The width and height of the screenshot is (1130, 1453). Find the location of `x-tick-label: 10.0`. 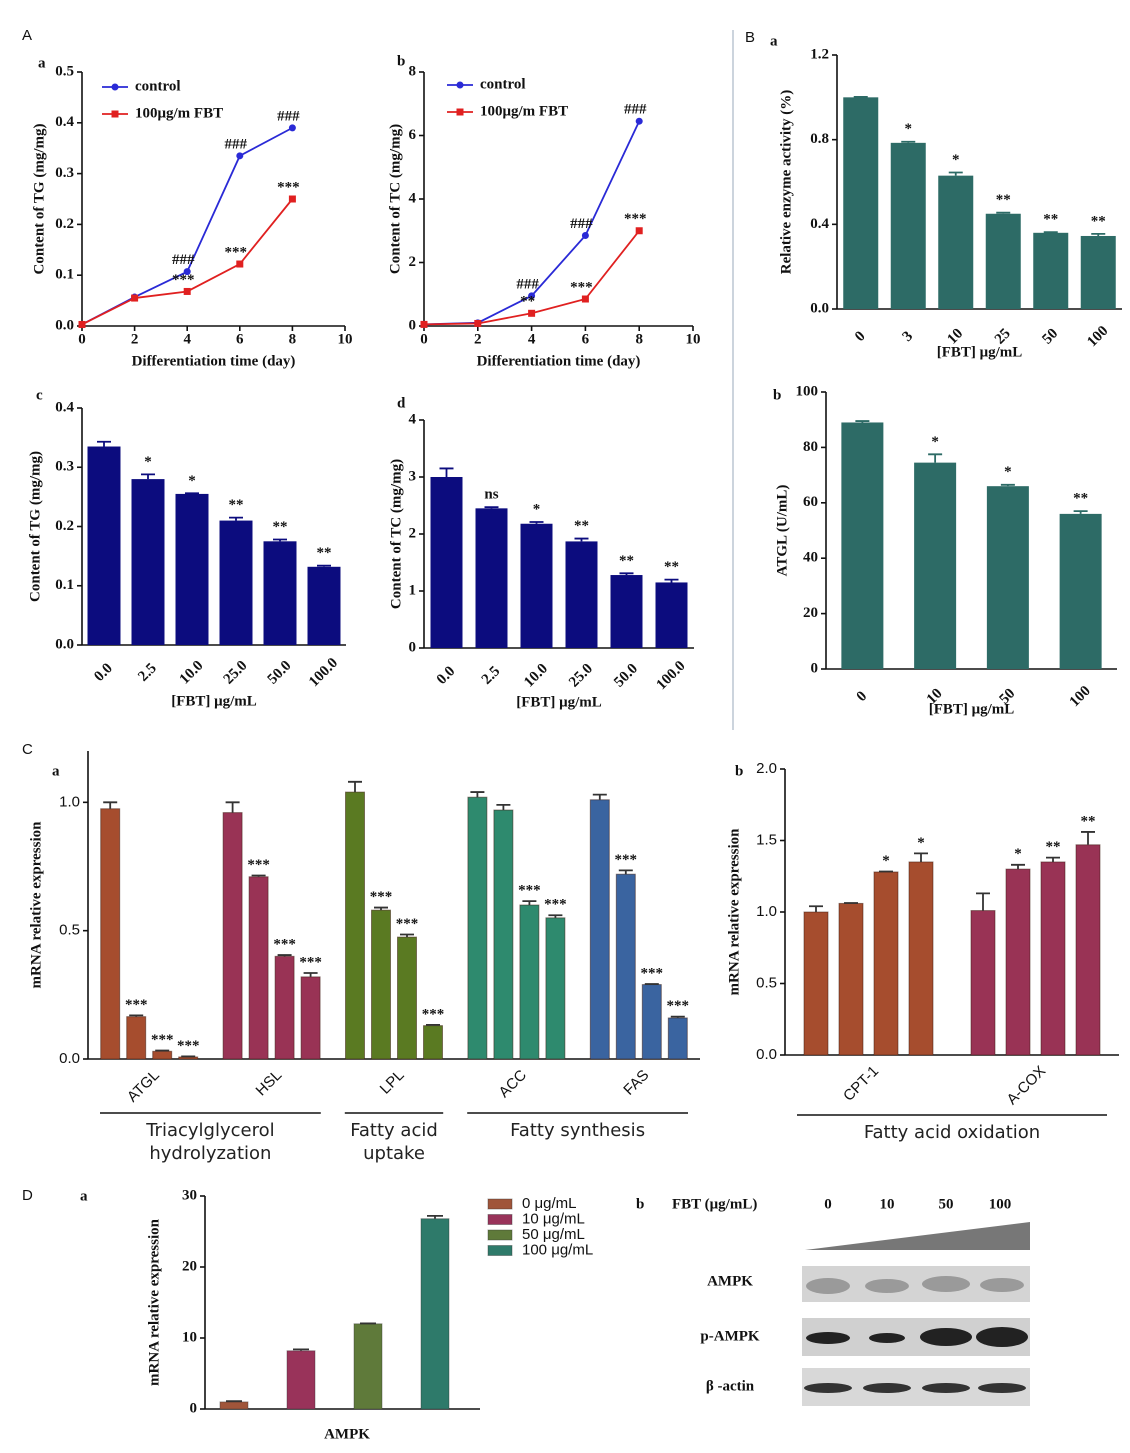

x-tick-label: 10.0 is located at coordinates (536, 676).